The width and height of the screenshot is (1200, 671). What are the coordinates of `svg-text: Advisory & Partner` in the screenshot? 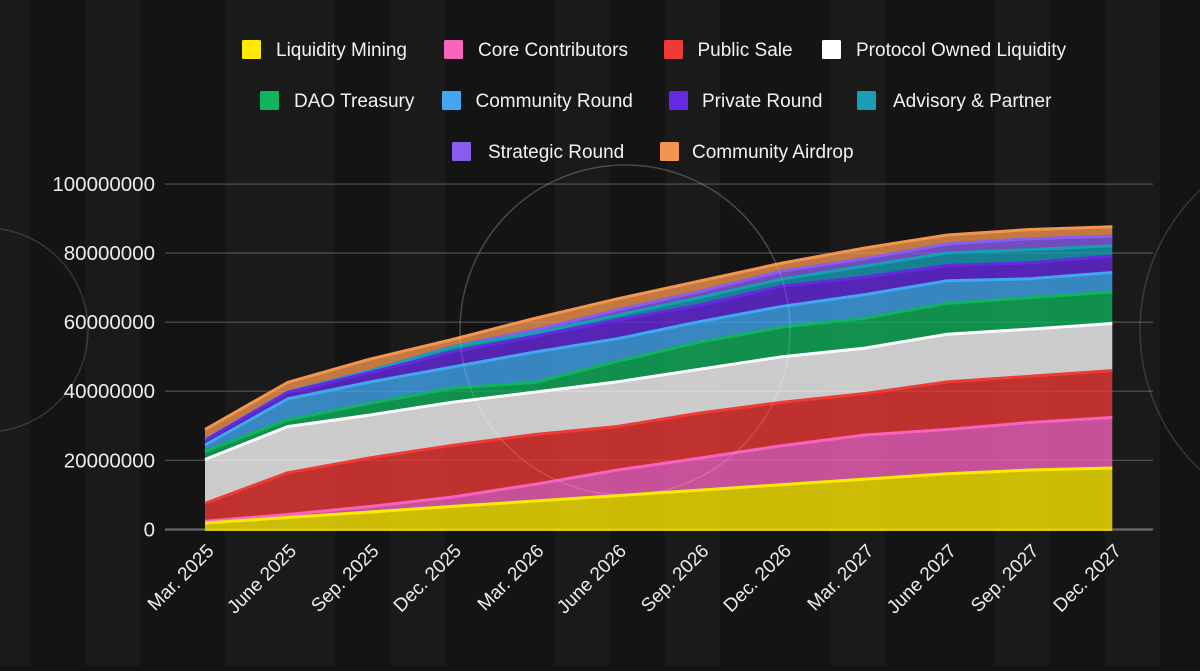 It's located at (972, 101).